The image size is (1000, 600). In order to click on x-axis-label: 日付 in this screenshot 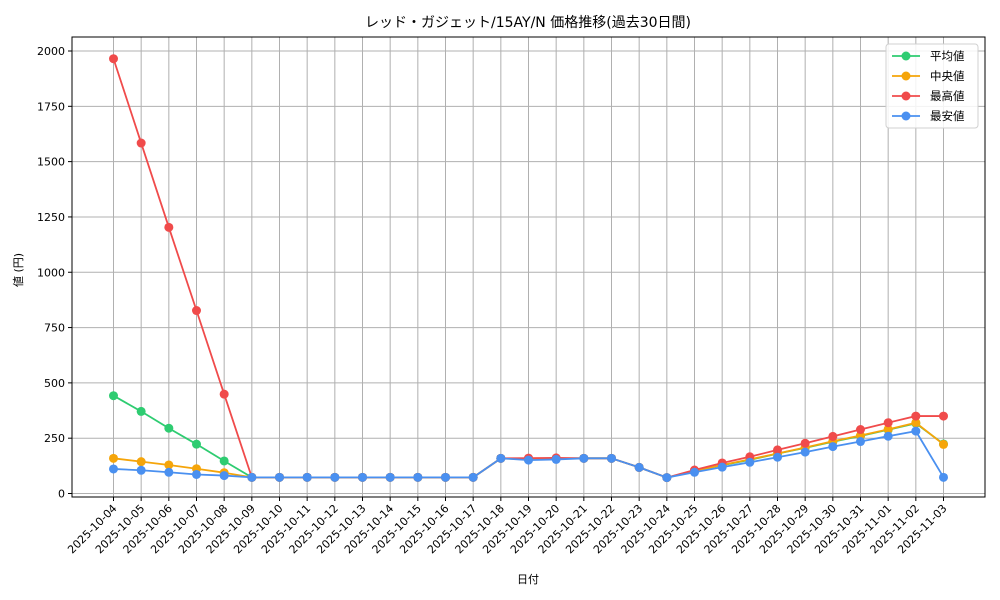, I will do `click(528, 579)`.